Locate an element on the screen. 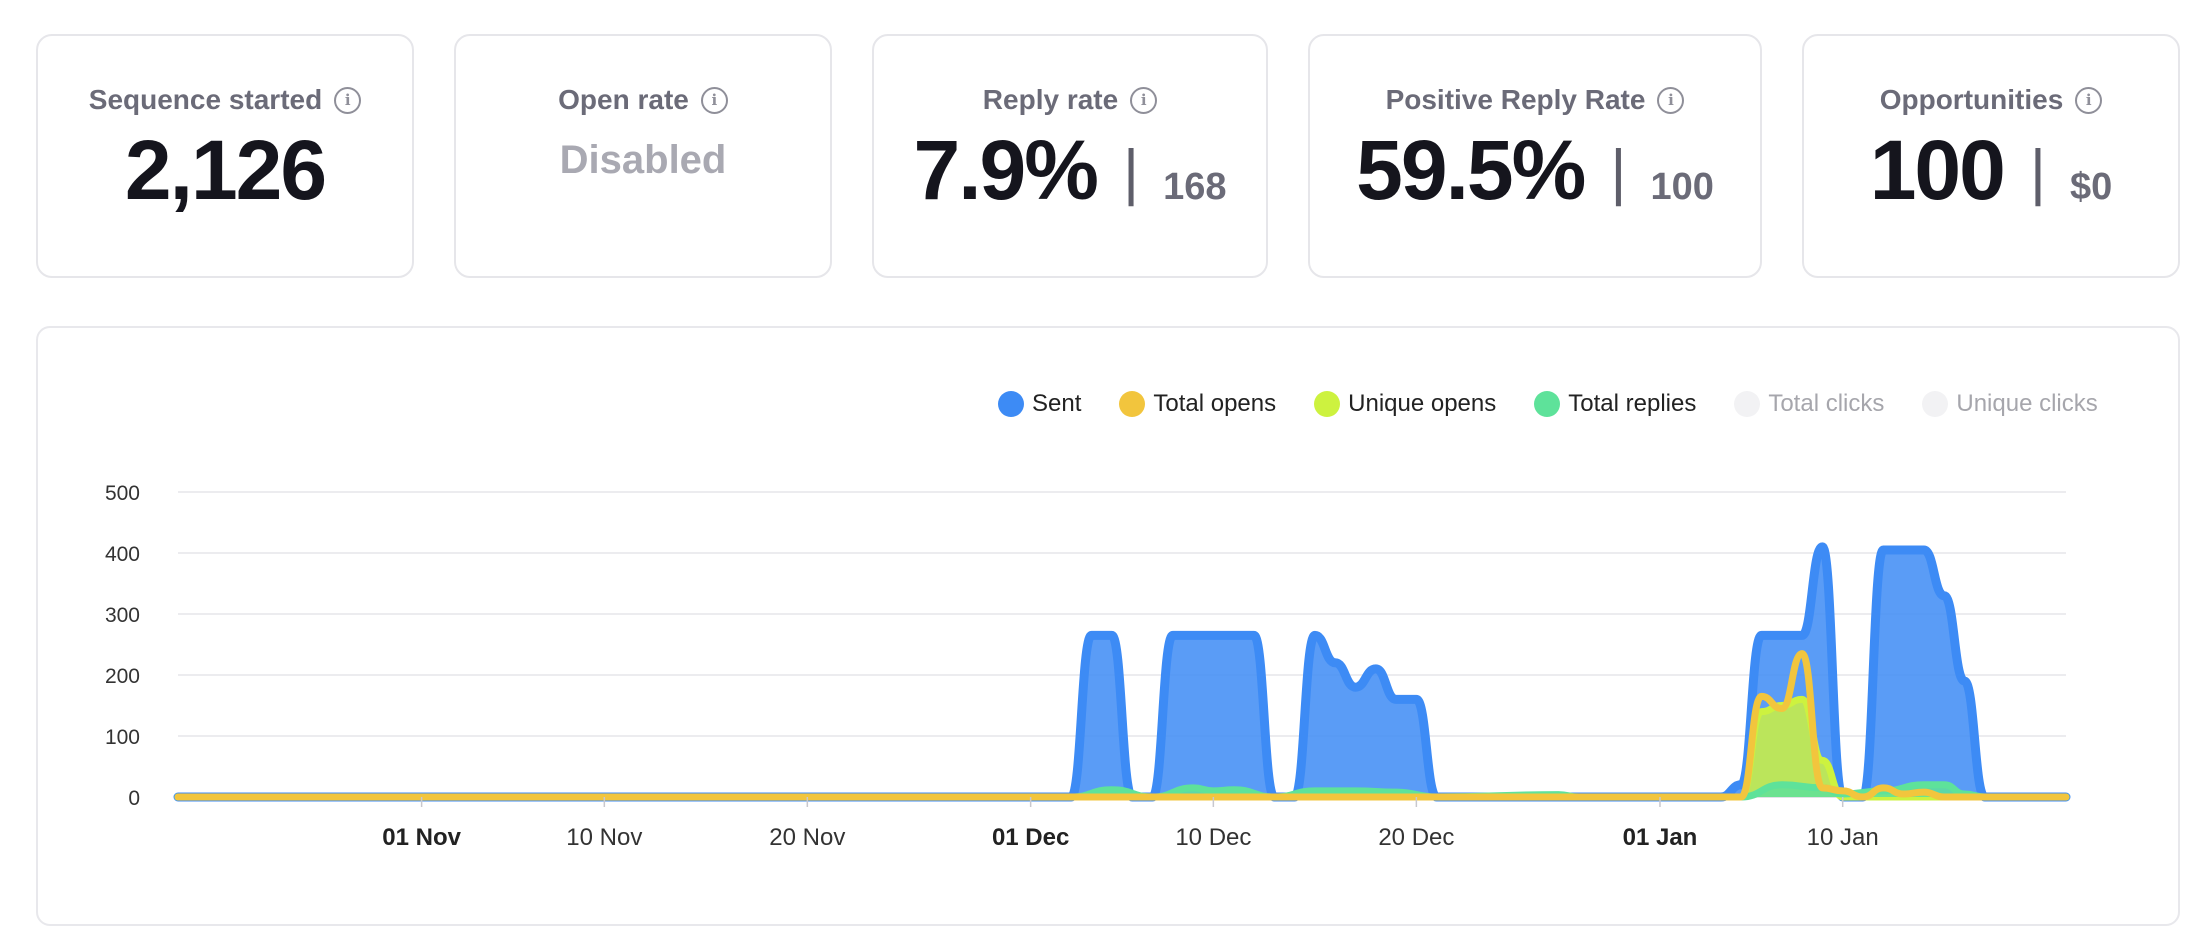 The height and width of the screenshot is (940, 2200). stat-title: Sequence started is located at coordinates (205, 99).